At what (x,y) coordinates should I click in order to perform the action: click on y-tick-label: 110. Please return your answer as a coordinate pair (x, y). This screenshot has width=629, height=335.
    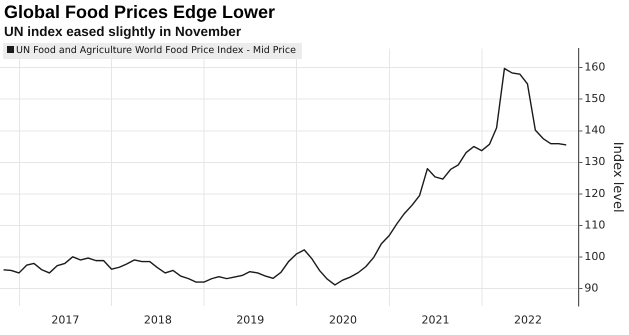
    Looking at the image, I should click on (595, 225).